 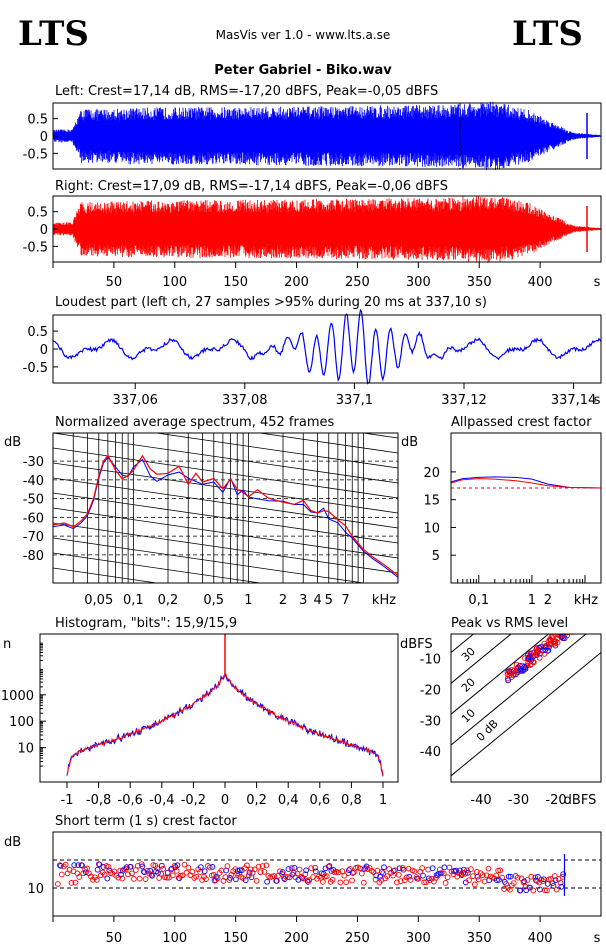 I want to click on time-tick-label: 150, so click(x=235, y=282).